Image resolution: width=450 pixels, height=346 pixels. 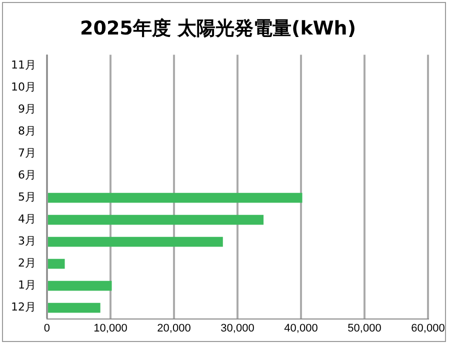 I want to click on y-tick-label: 1月, so click(x=27, y=285).